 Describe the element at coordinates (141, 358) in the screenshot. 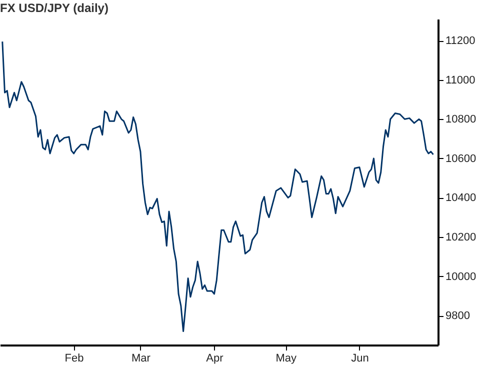

I see `x-tick-label: Mar` at that location.